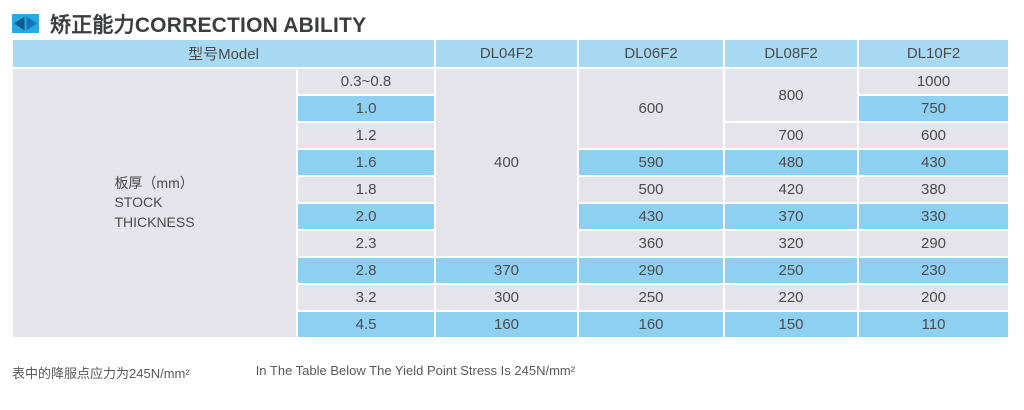 Image resolution: width=1024 pixels, height=410 pixels. Describe the element at coordinates (507, 324) in the screenshot. I see `cell-dl04: 160` at that location.